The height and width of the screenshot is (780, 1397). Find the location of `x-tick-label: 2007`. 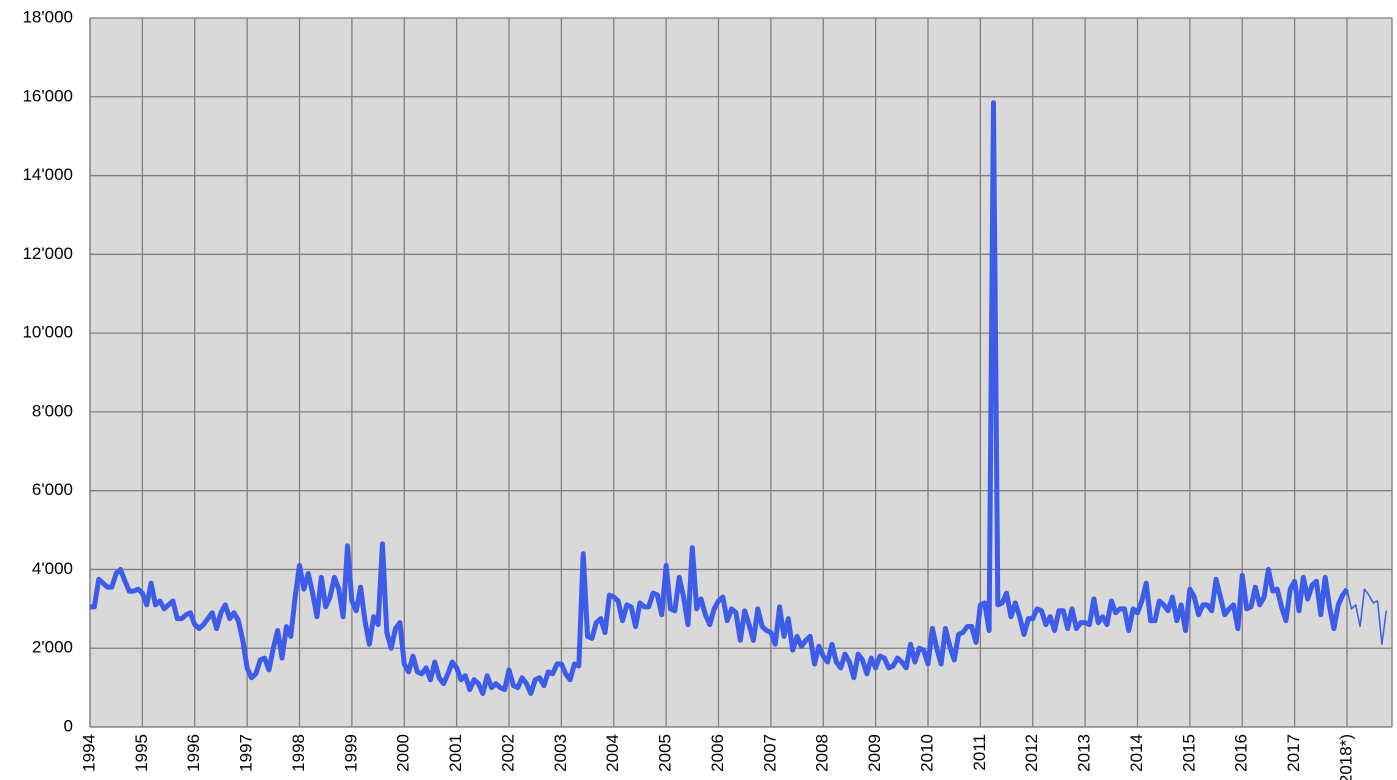

x-tick-label: 2007 is located at coordinates (769, 753).